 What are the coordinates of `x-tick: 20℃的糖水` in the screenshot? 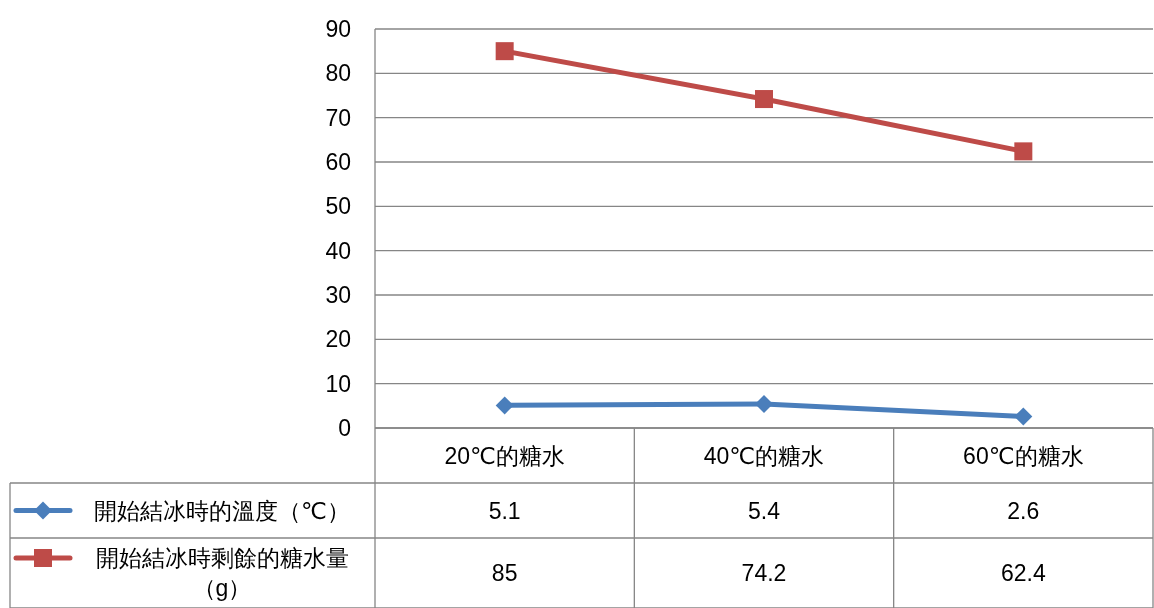 It's located at (504, 455).